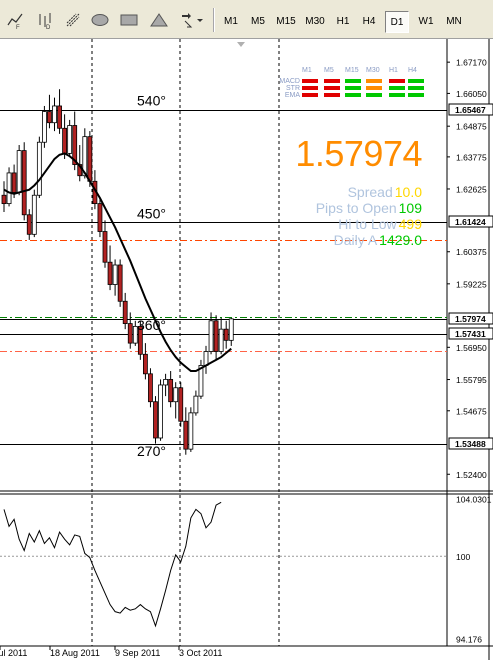 Image resolution: width=493 pixels, height=665 pixels. I want to click on rectangle-tool-icon, so click(129, 20).